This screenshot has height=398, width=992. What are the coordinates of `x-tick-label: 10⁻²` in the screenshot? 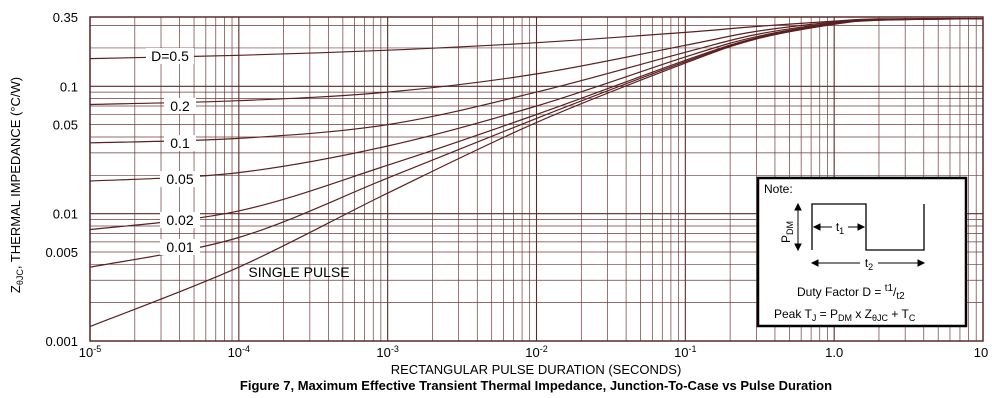 It's located at (536, 352).